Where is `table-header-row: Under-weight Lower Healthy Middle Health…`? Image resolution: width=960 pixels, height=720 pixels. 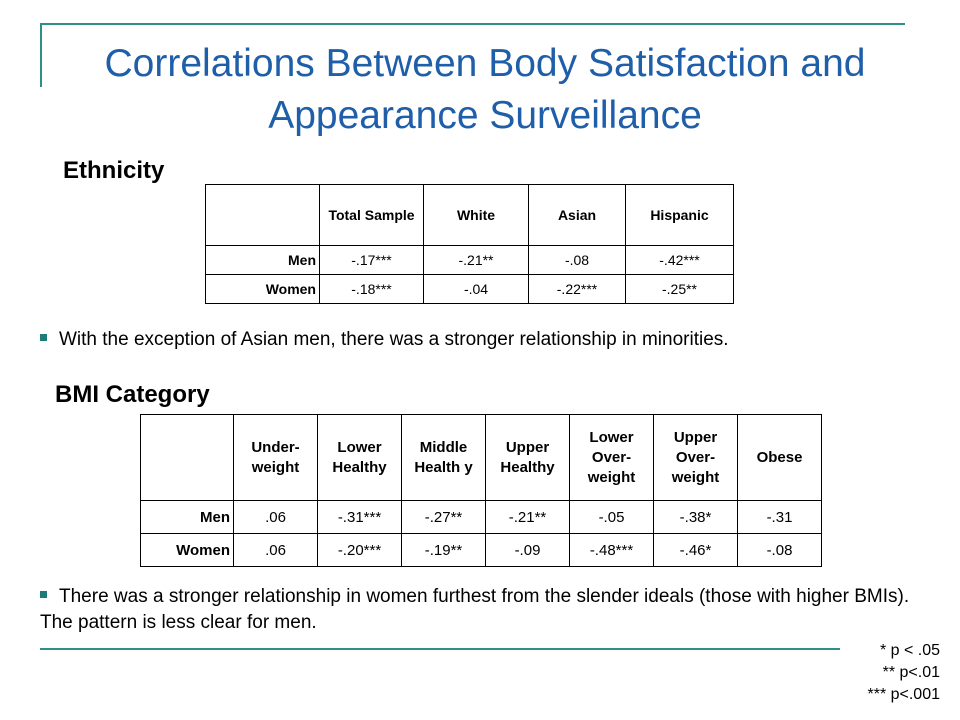 table-header-row: Under-weight Lower Healthy Middle Health… is located at coordinates (481, 457).